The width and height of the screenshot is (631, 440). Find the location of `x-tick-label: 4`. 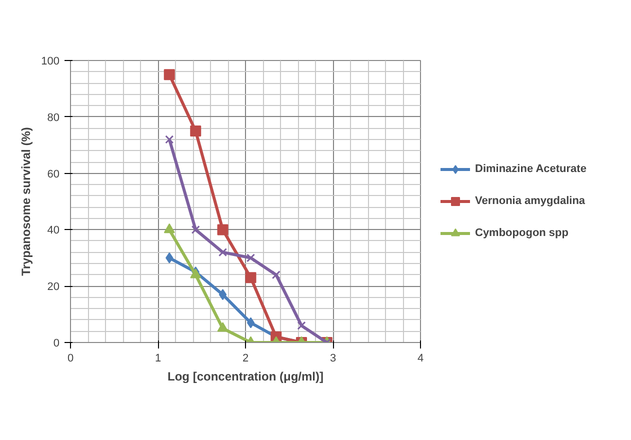

x-tick-label: 4 is located at coordinates (420, 358).